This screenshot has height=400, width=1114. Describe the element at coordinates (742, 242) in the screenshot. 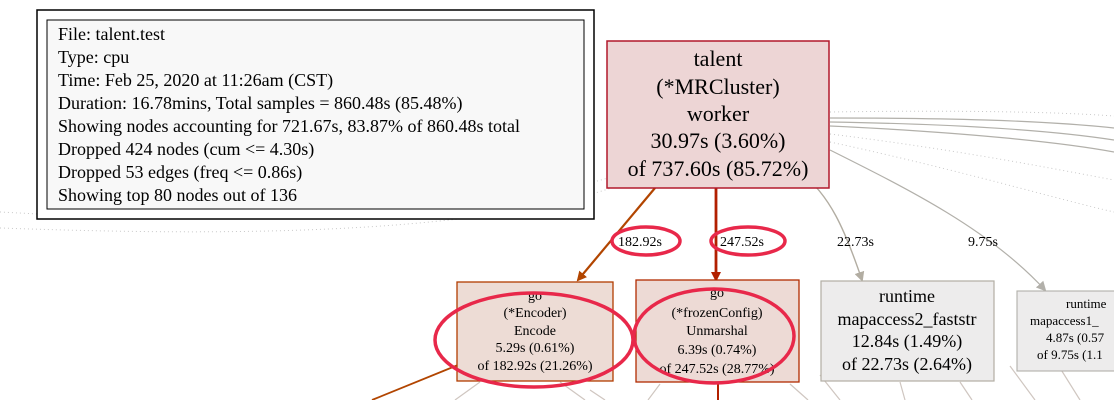

I see `edge-label-unmarshal: 247.52s` at that location.